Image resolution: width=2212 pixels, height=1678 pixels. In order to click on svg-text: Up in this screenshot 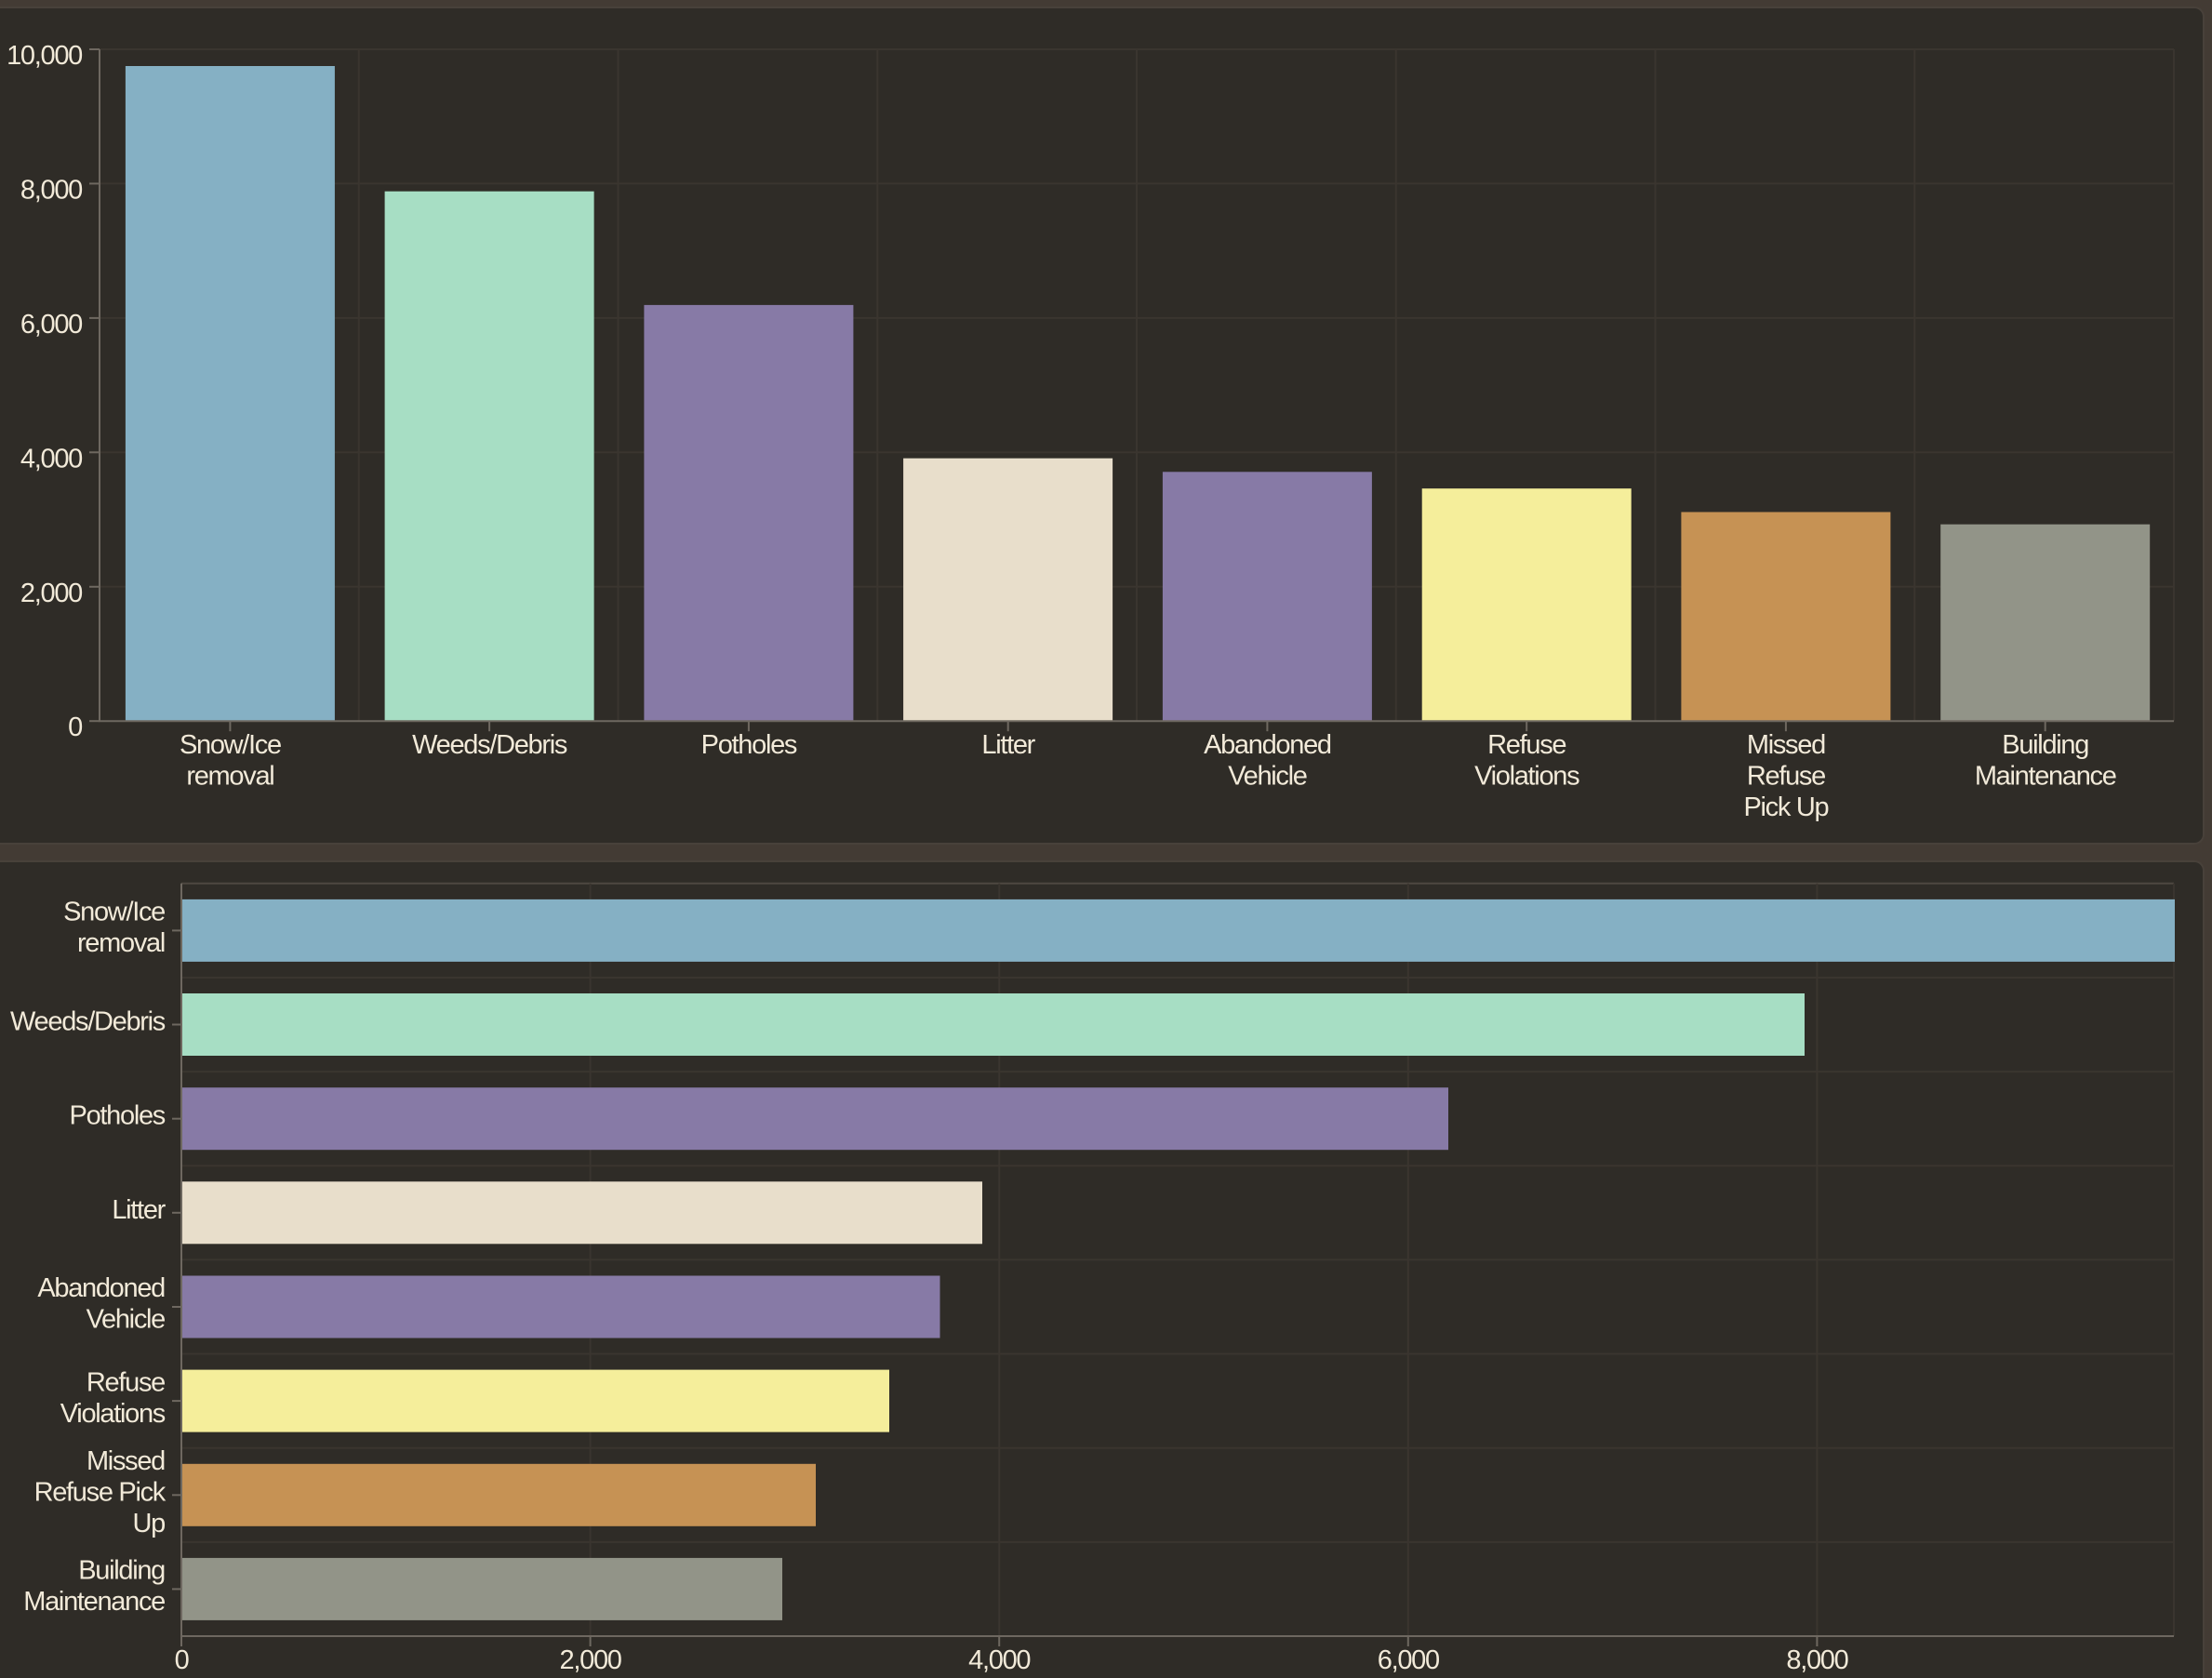, I will do `click(149, 1523)`.